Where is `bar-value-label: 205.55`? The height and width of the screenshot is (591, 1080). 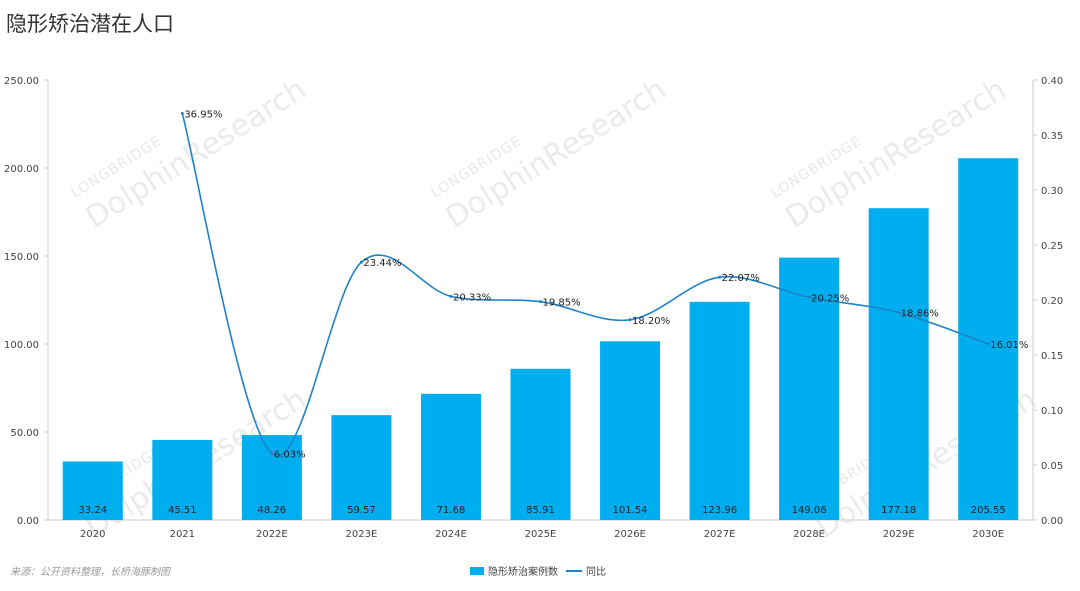 bar-value-label: 205.55 is located at coordinates (988, 510).